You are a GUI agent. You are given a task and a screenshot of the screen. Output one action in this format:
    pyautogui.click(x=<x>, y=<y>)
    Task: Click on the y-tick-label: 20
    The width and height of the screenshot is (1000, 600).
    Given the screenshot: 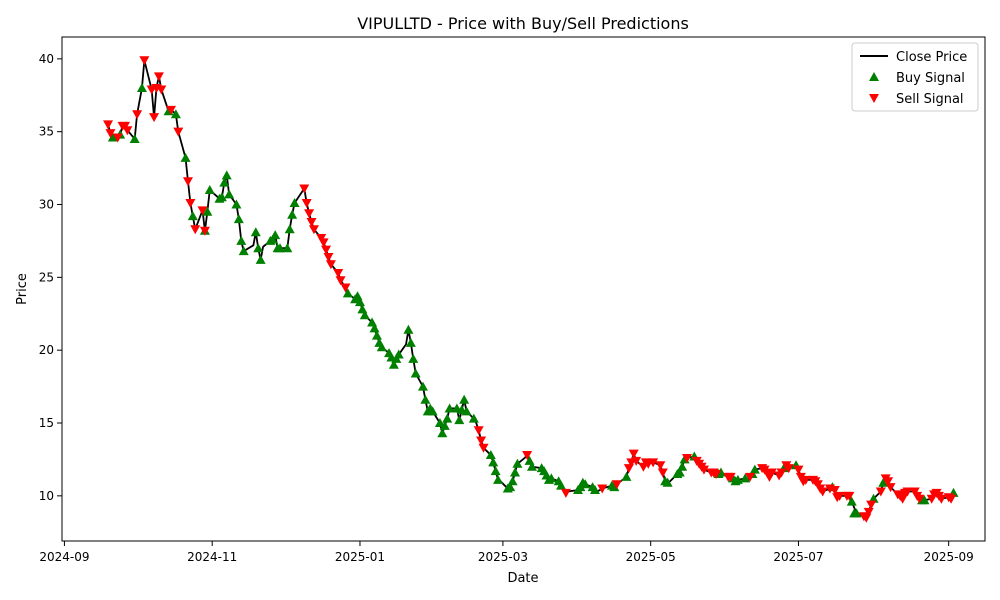 What is the action you would take?
    pyautogui.click(x=46, y=350)
    